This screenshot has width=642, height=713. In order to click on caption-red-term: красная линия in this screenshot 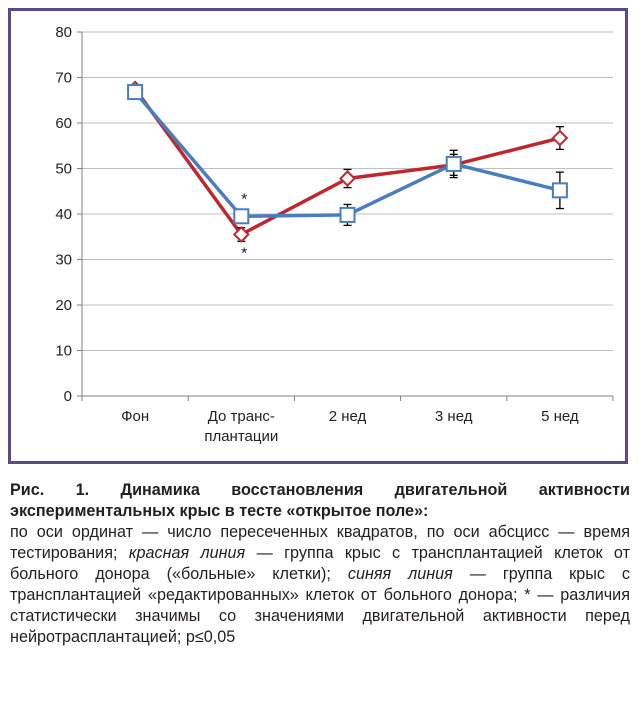, I will do `click(187, 553)`.